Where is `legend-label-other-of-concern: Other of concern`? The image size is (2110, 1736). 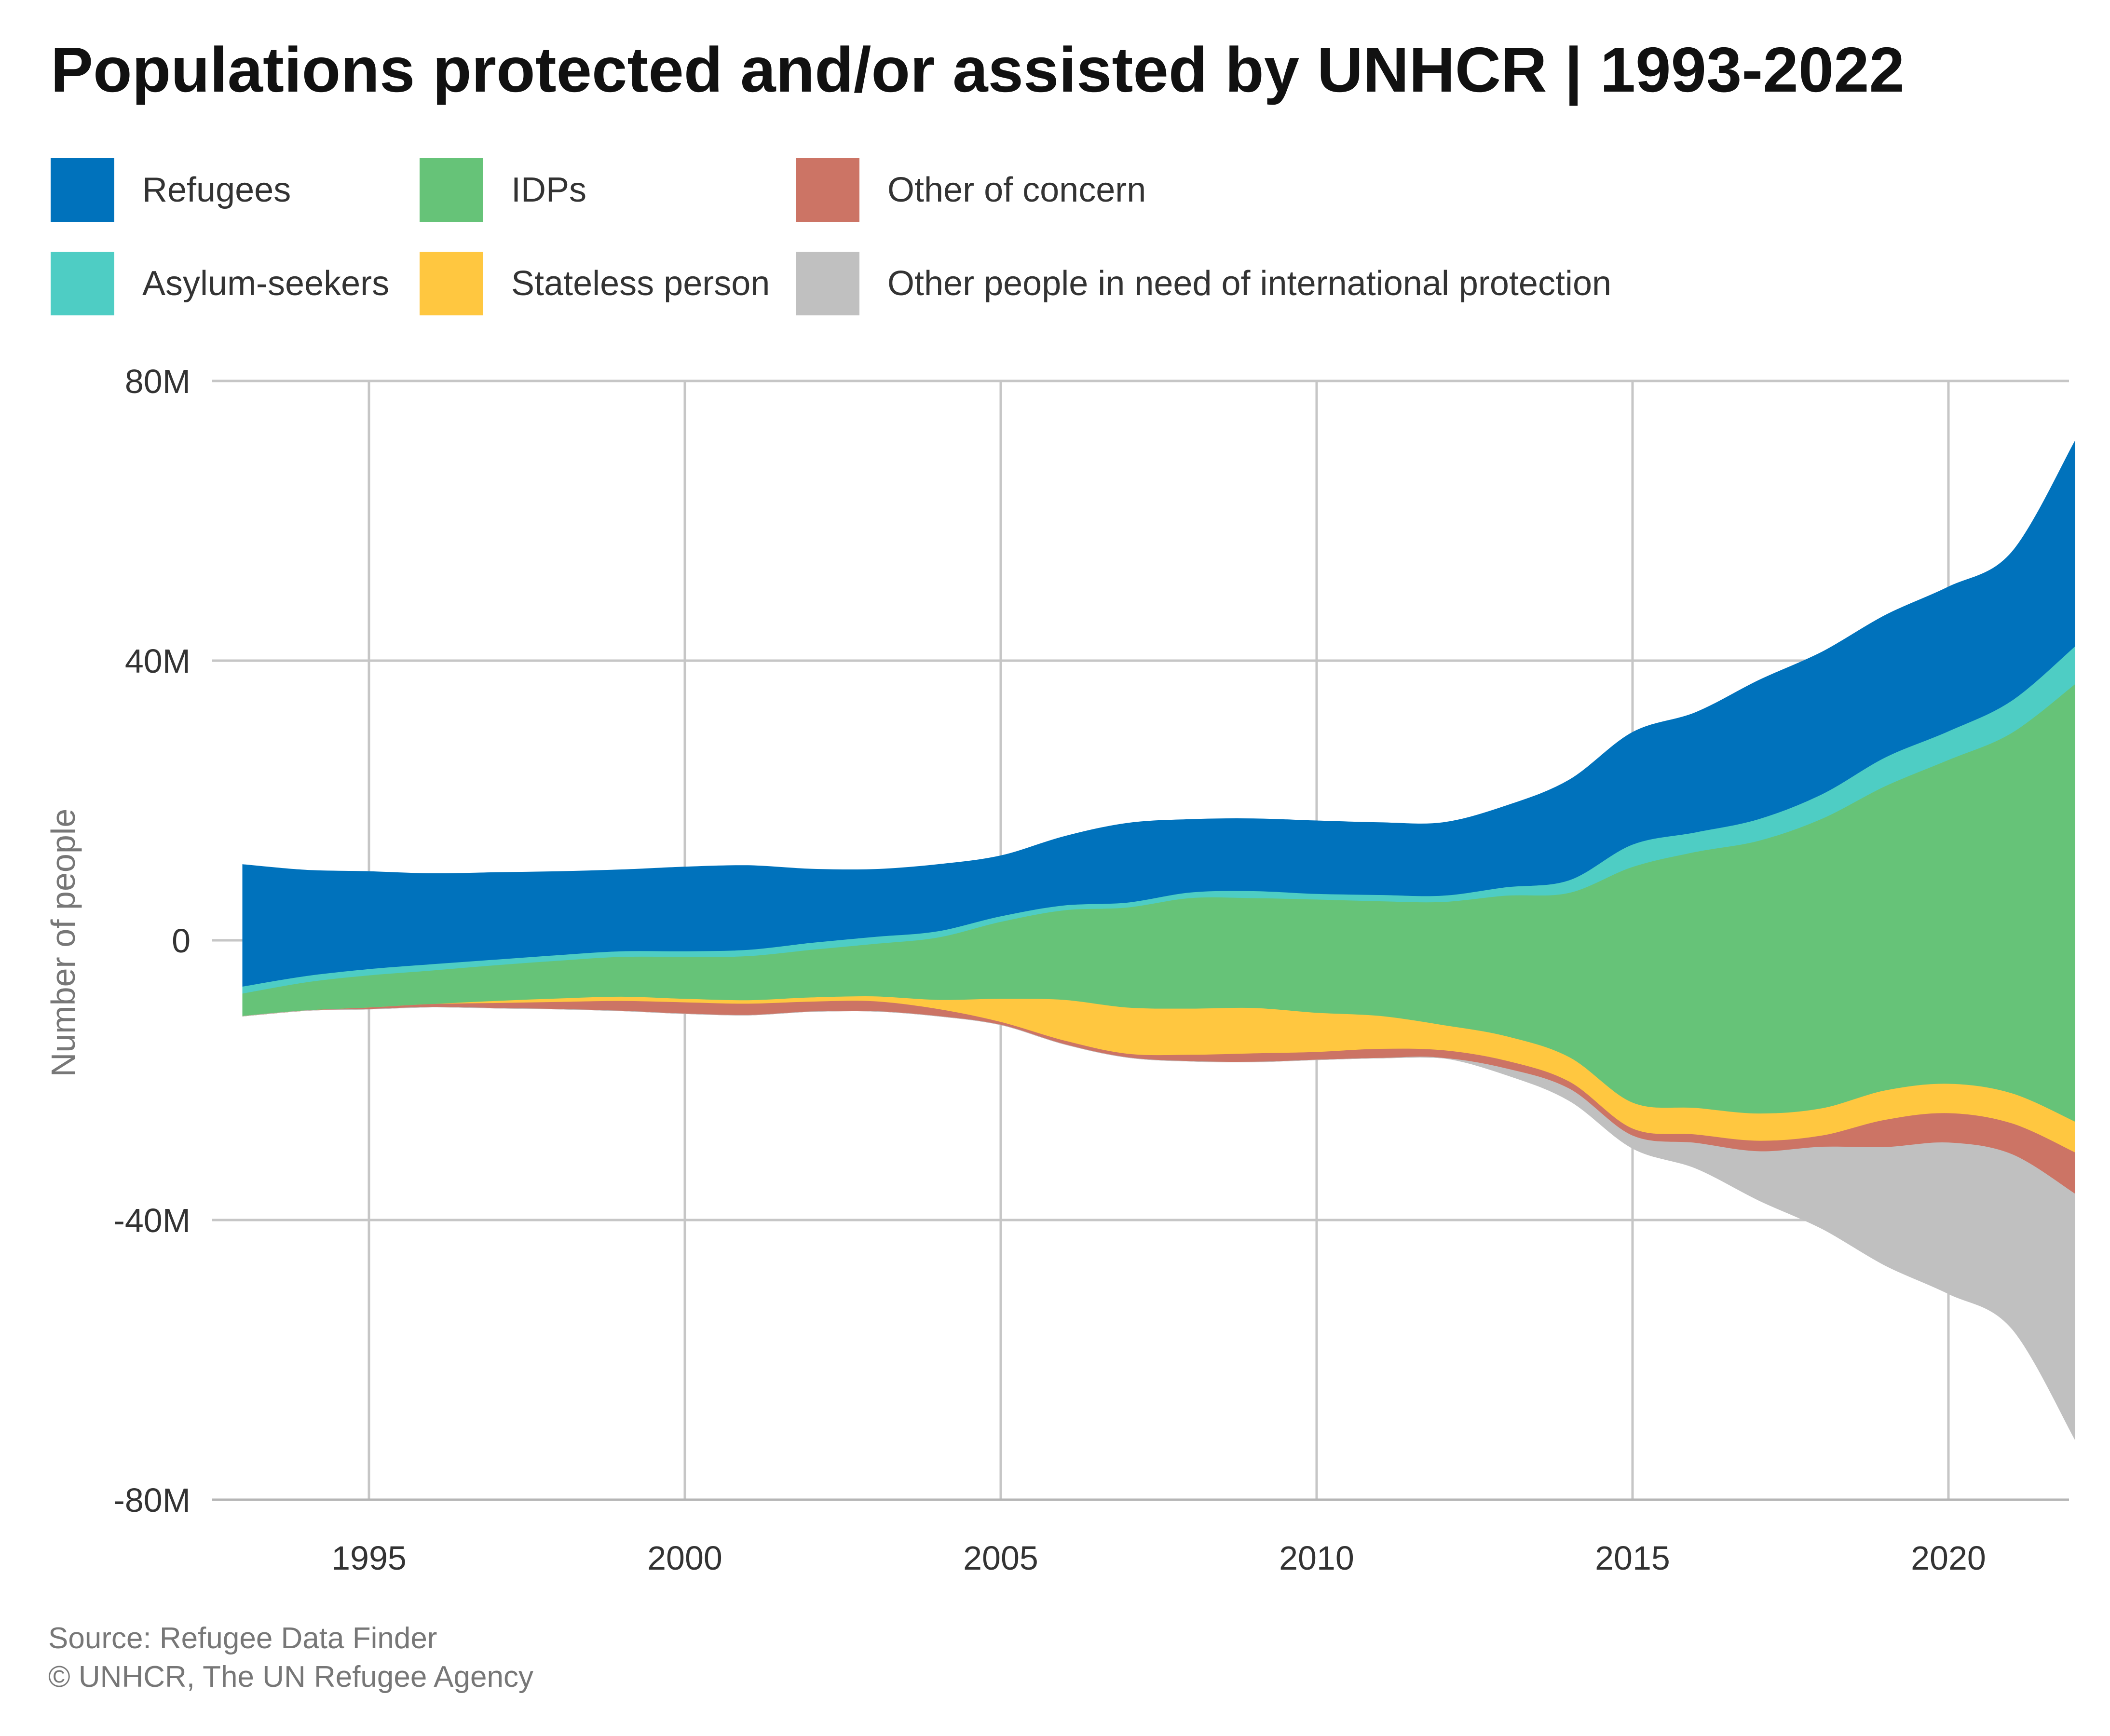
legend-label-other-of-concern: Other of concern is located at coordinates (1016, 190).